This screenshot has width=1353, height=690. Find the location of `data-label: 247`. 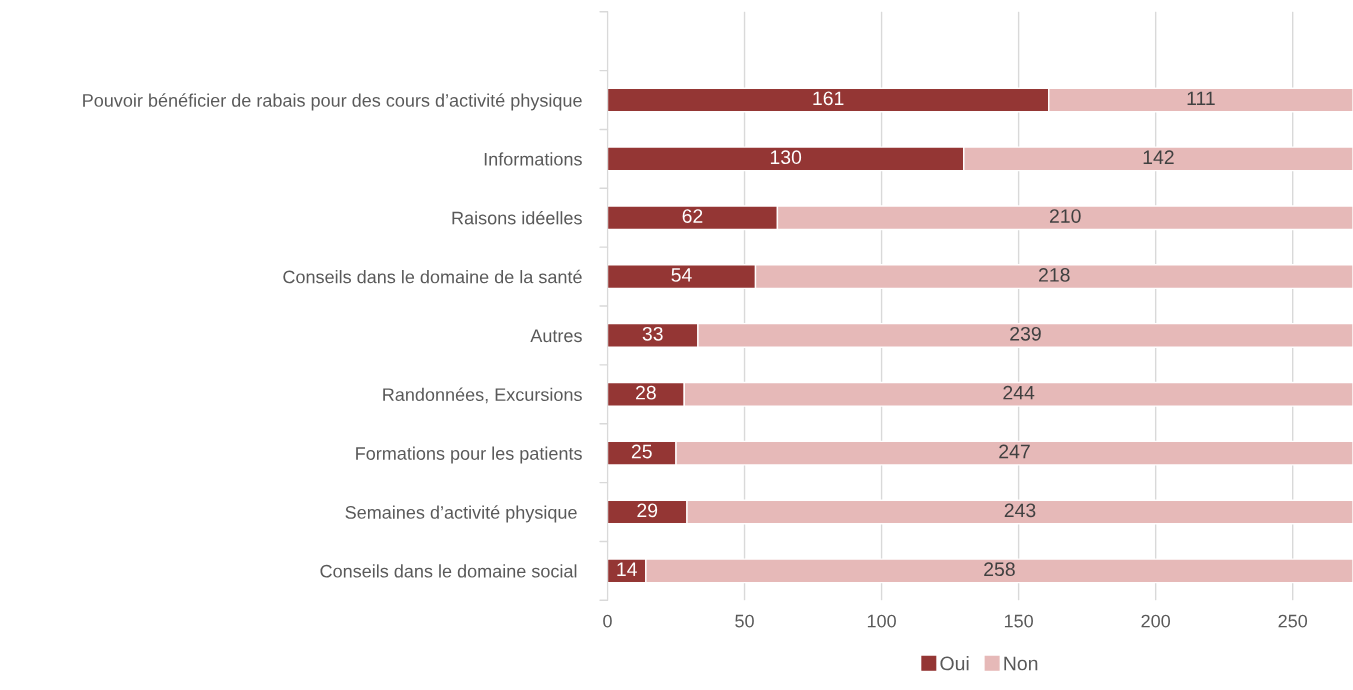

data-label: 247 is located at coordinates (1014, 451).